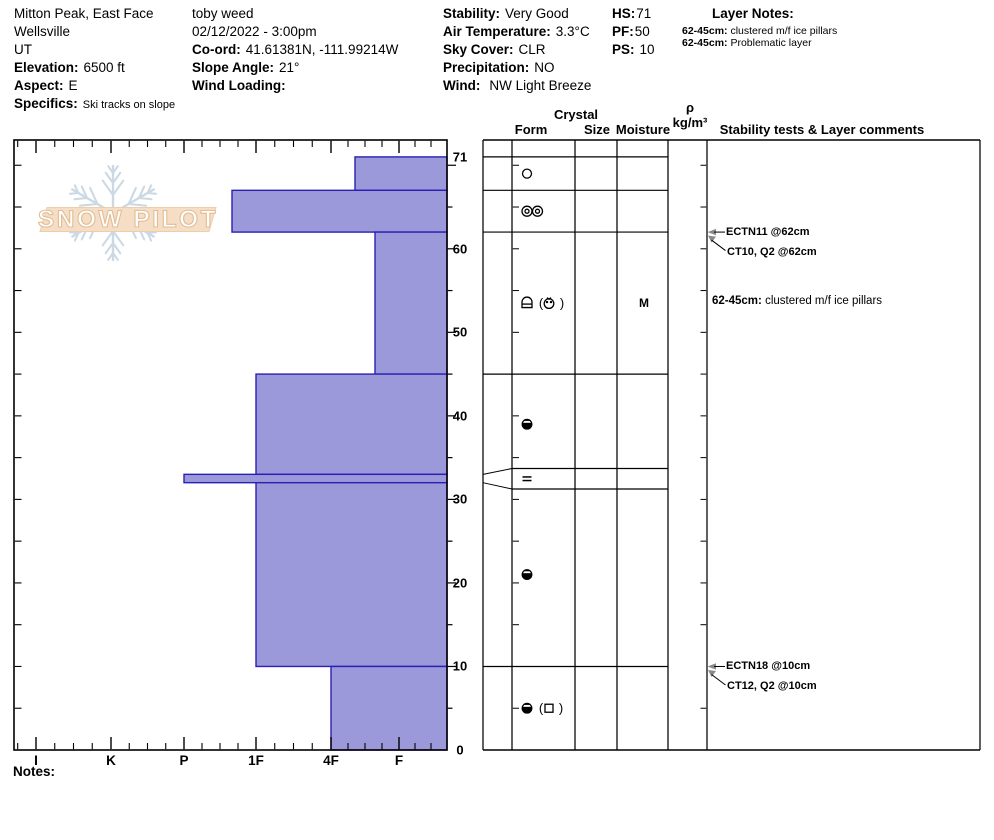  Describe the element at coordinates (527, 302) in the screenshot. I see `crystal-crust-icon` at that location.